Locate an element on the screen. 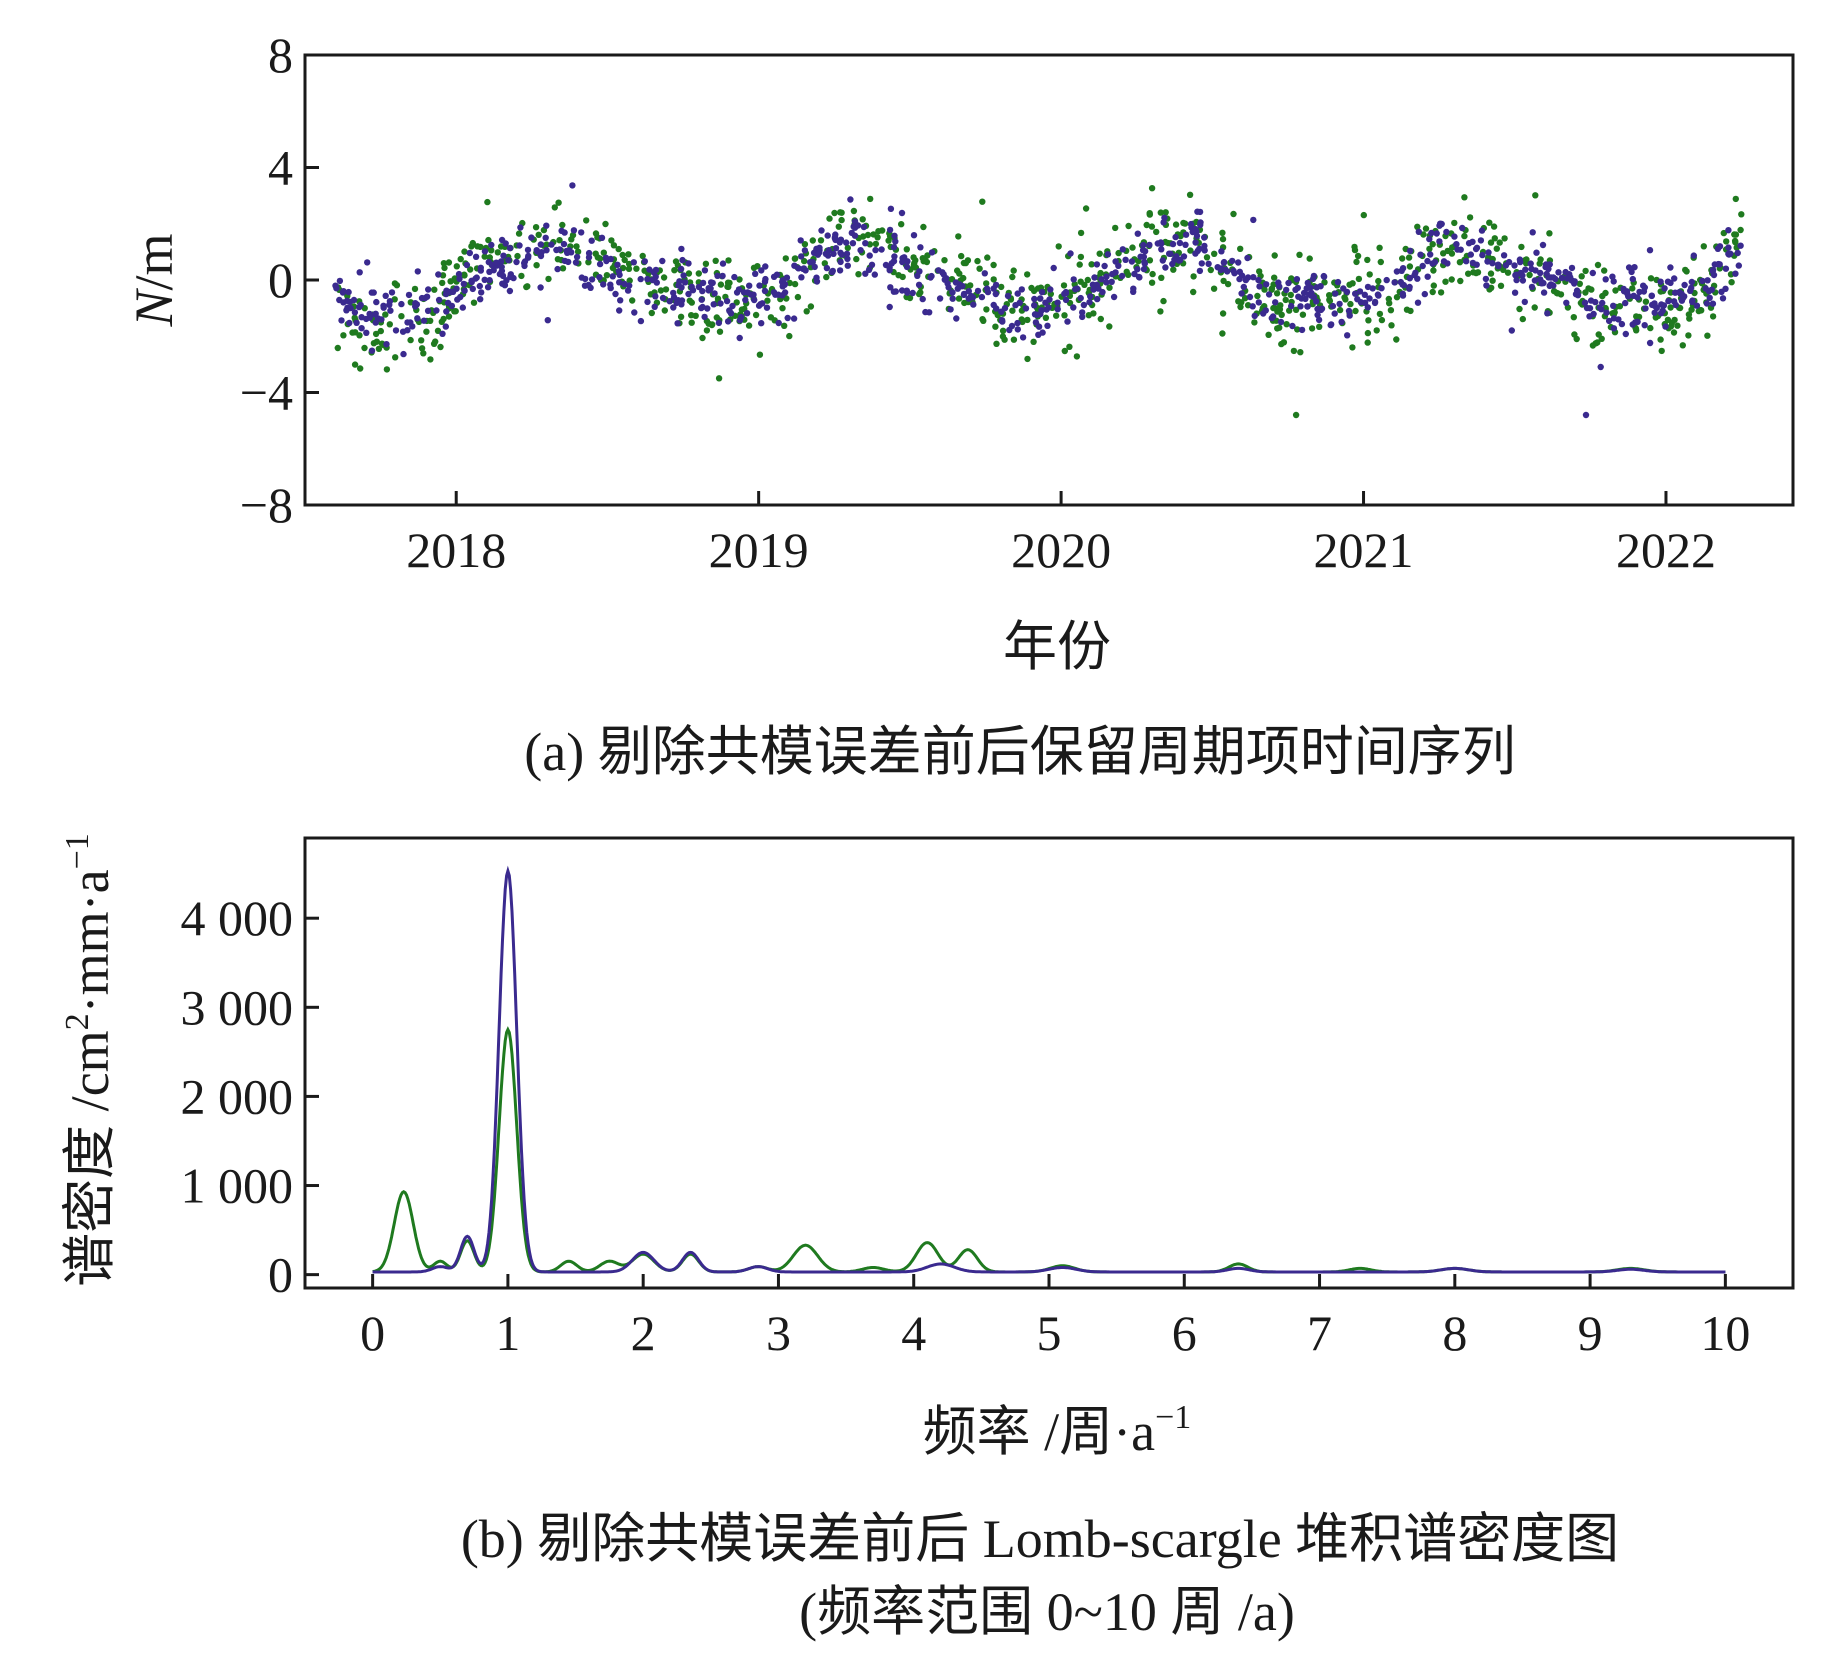 Image resolution: width=1843 pixels, height=1654 pixels. x-axis-label-a: 年份 is located at coordinates (1057, 647).